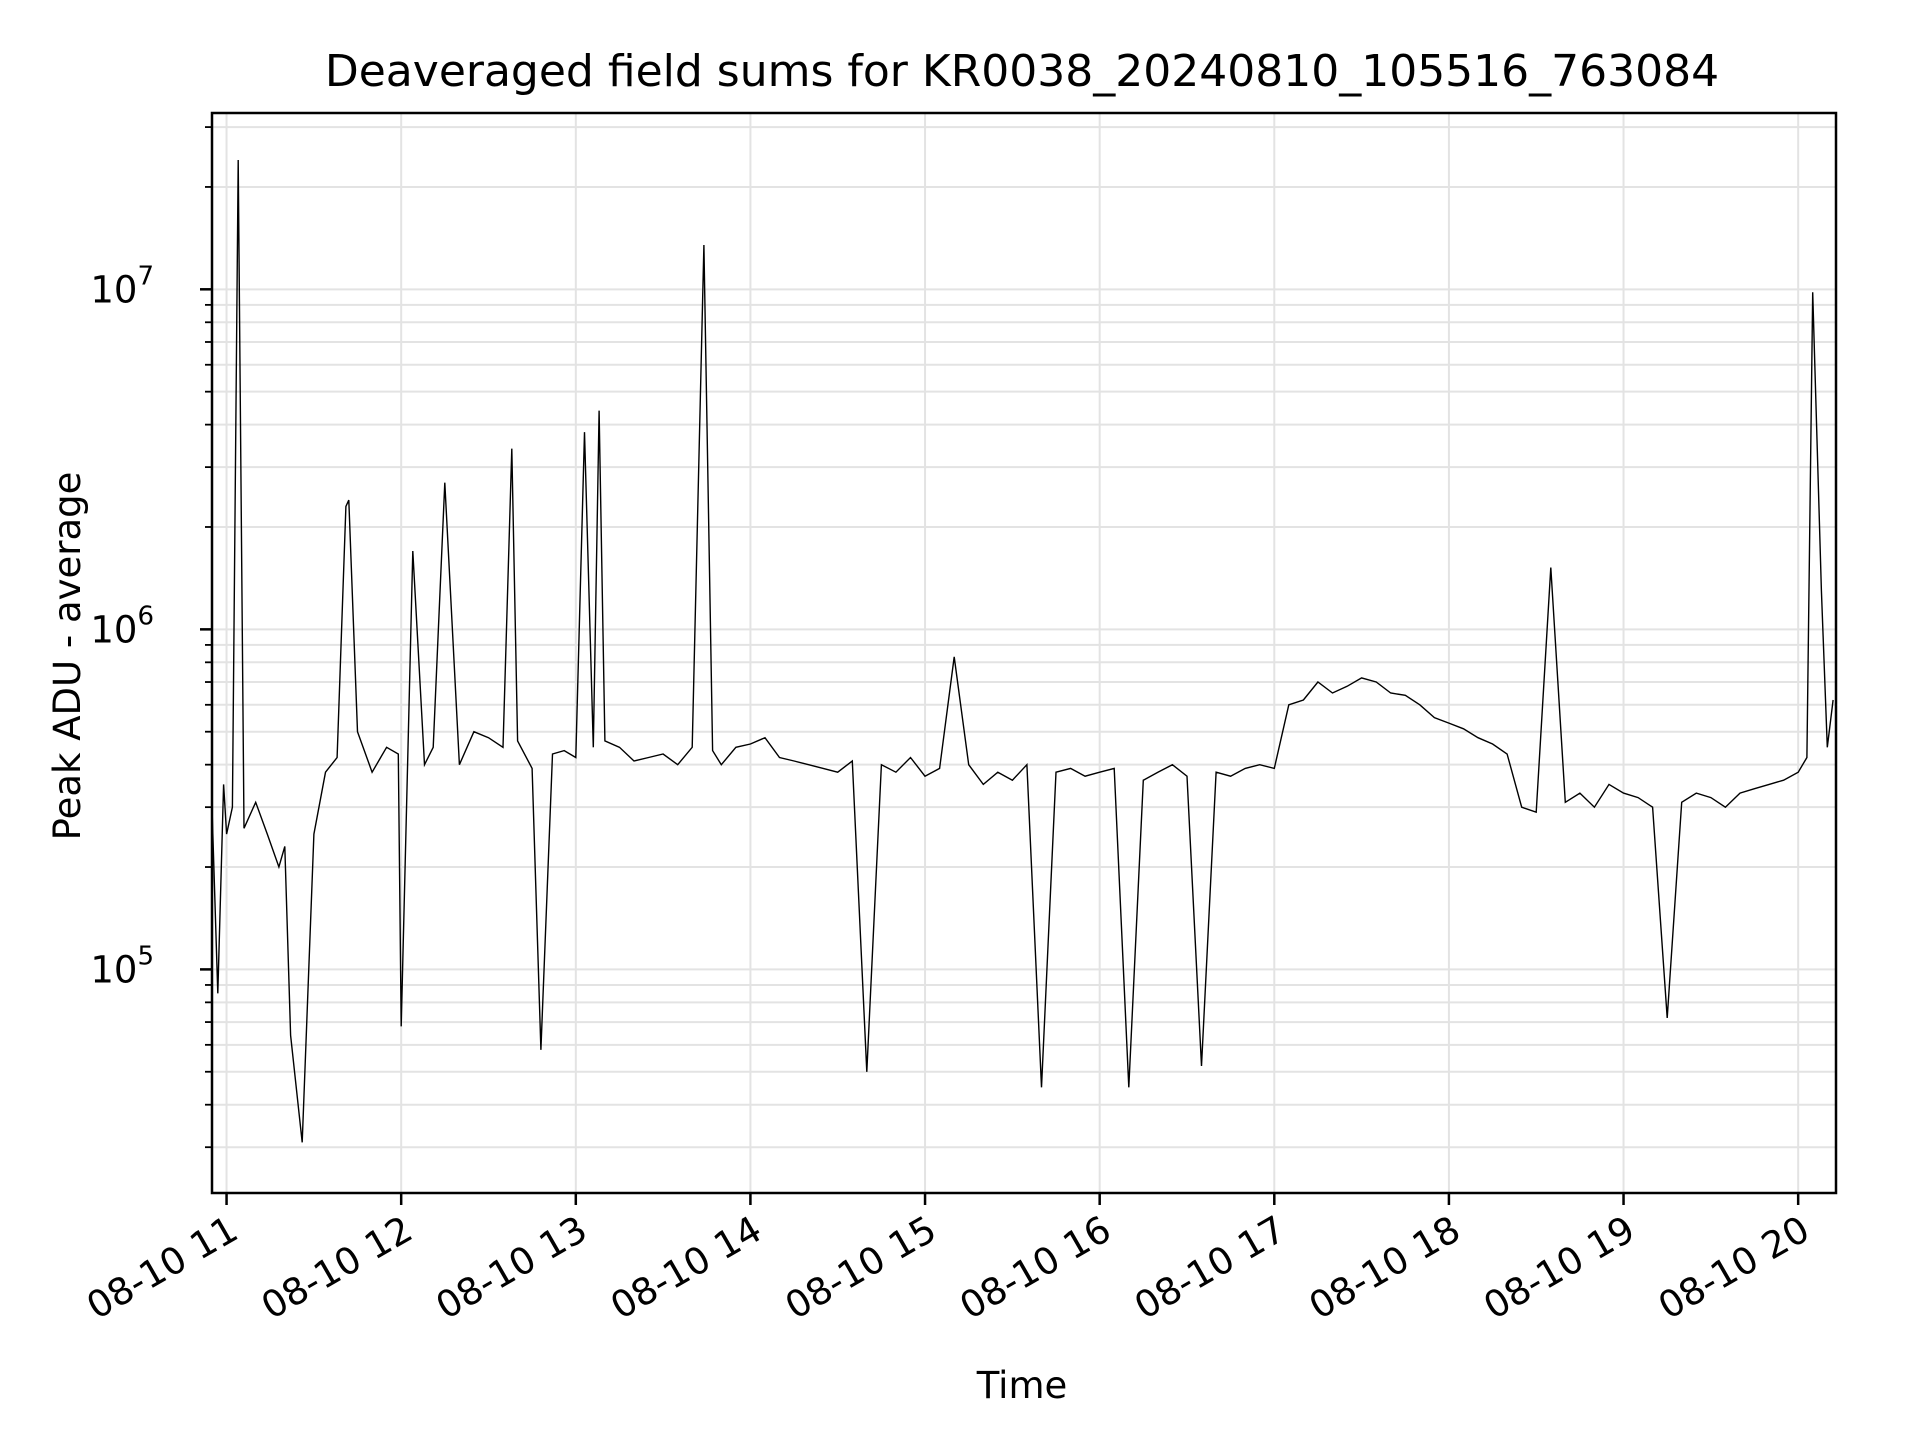  What do you see at coordinates (145, 276) in the screenshot?
I see `y-tick-exponent: 7` at bounding box center [145, 276].